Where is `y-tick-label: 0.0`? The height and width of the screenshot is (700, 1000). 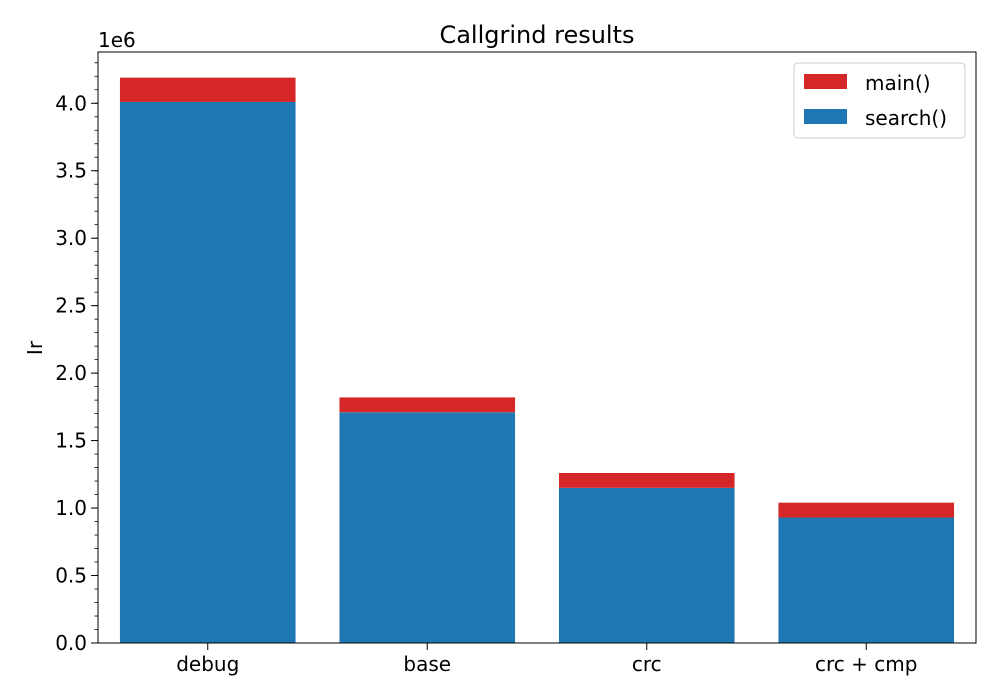
y-tick-label: 0.0 is located at coordinates (71, 643).